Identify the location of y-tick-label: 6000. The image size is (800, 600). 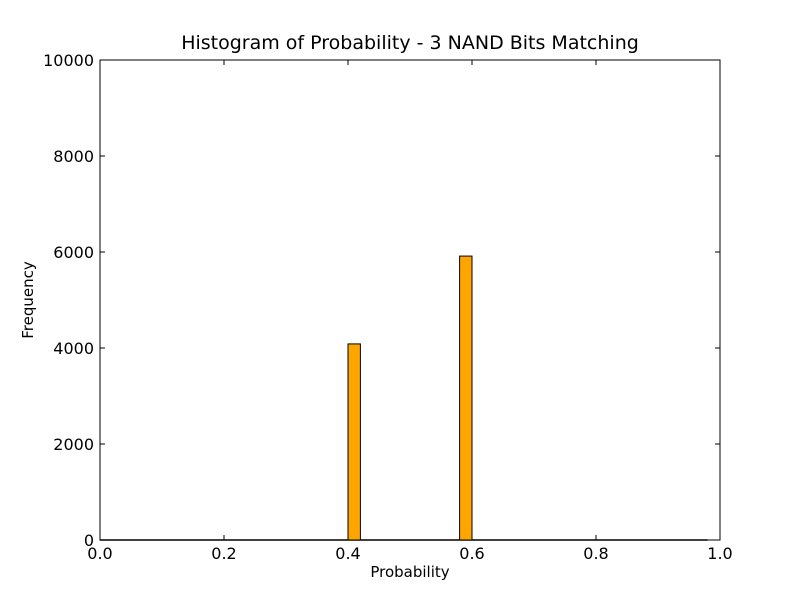
(73, 252).